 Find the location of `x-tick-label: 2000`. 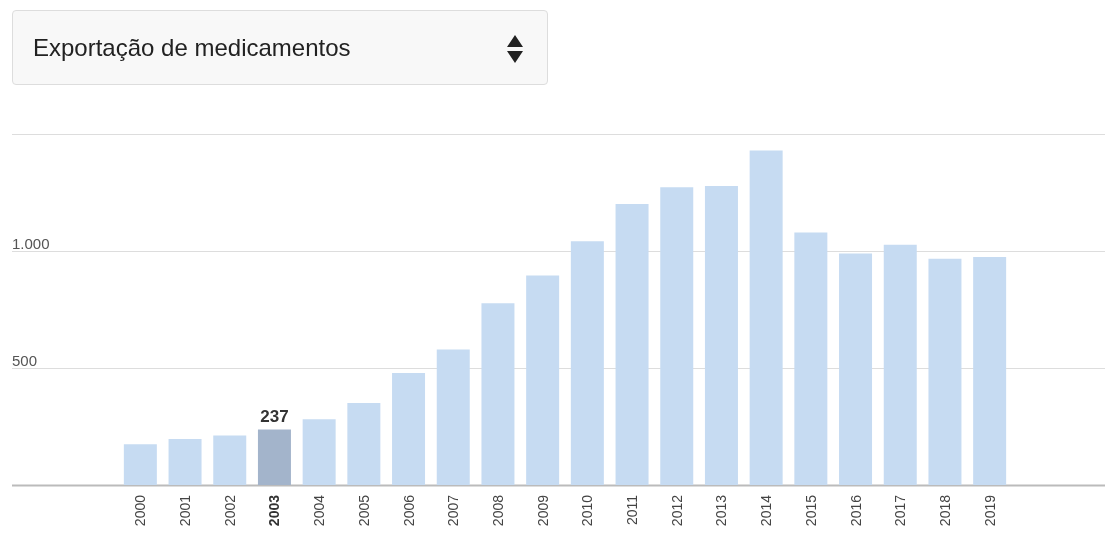

x-tick-label: 2000 is located at coordinates (140, 510).